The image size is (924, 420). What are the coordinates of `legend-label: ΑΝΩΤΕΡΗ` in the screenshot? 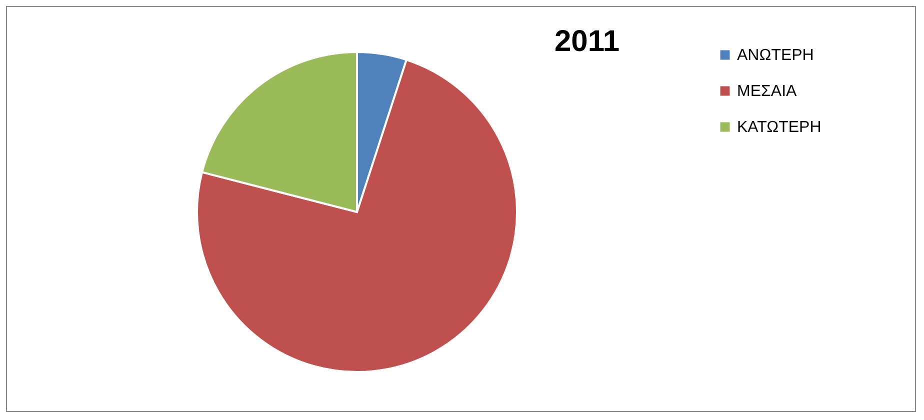 It's located at (775, 55).